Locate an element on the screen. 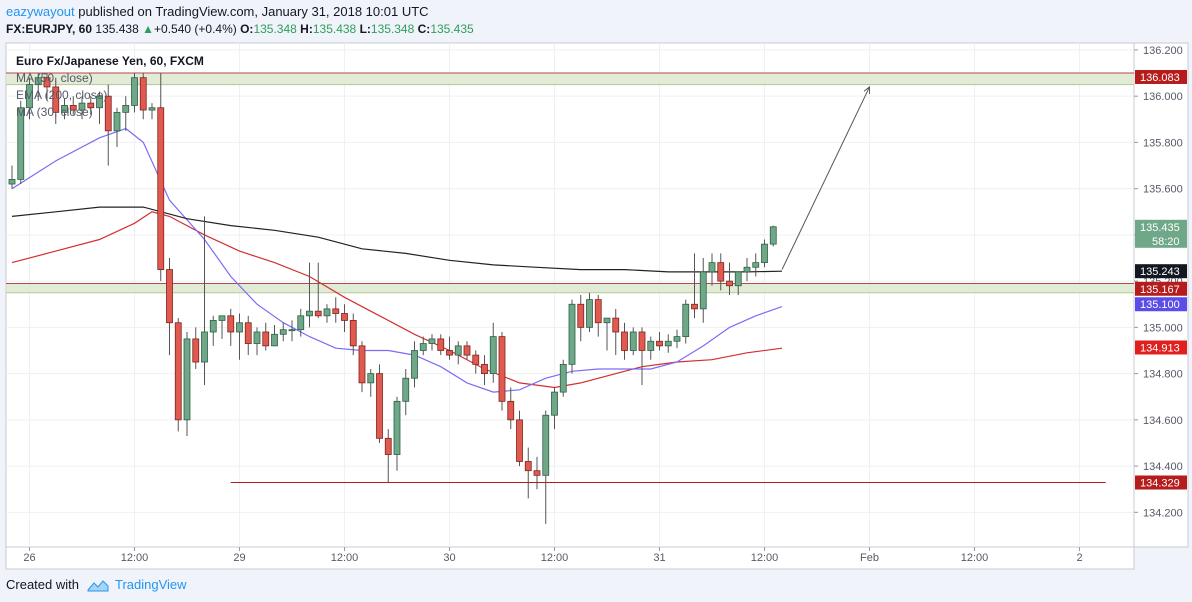 This screenshot has height=602, width=1192. x-tick-label: 2 is located at coordinates (1079, 558).